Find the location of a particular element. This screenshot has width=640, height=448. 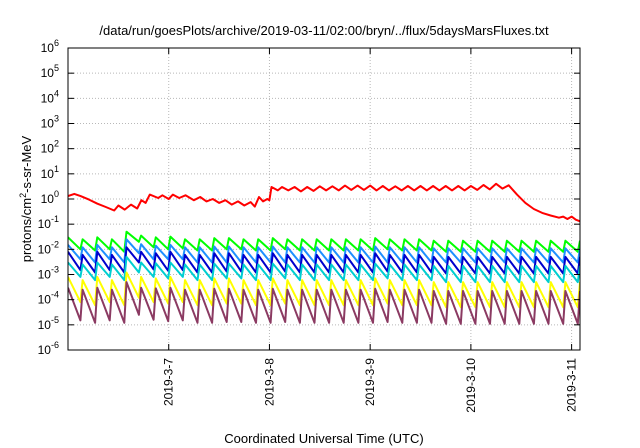

y-axis-title-main: protons/cm is located at coordinates (26, 230).